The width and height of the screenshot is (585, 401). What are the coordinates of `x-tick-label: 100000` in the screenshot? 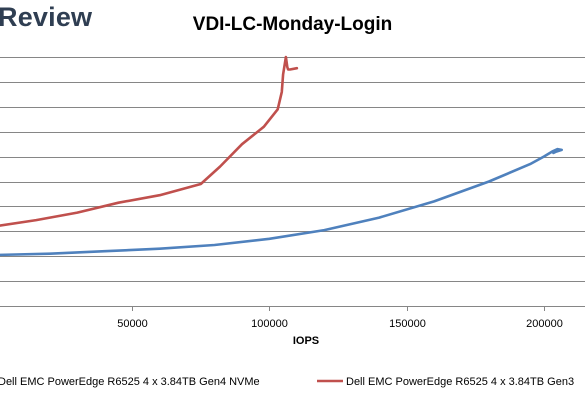 It's located at (269, 324).